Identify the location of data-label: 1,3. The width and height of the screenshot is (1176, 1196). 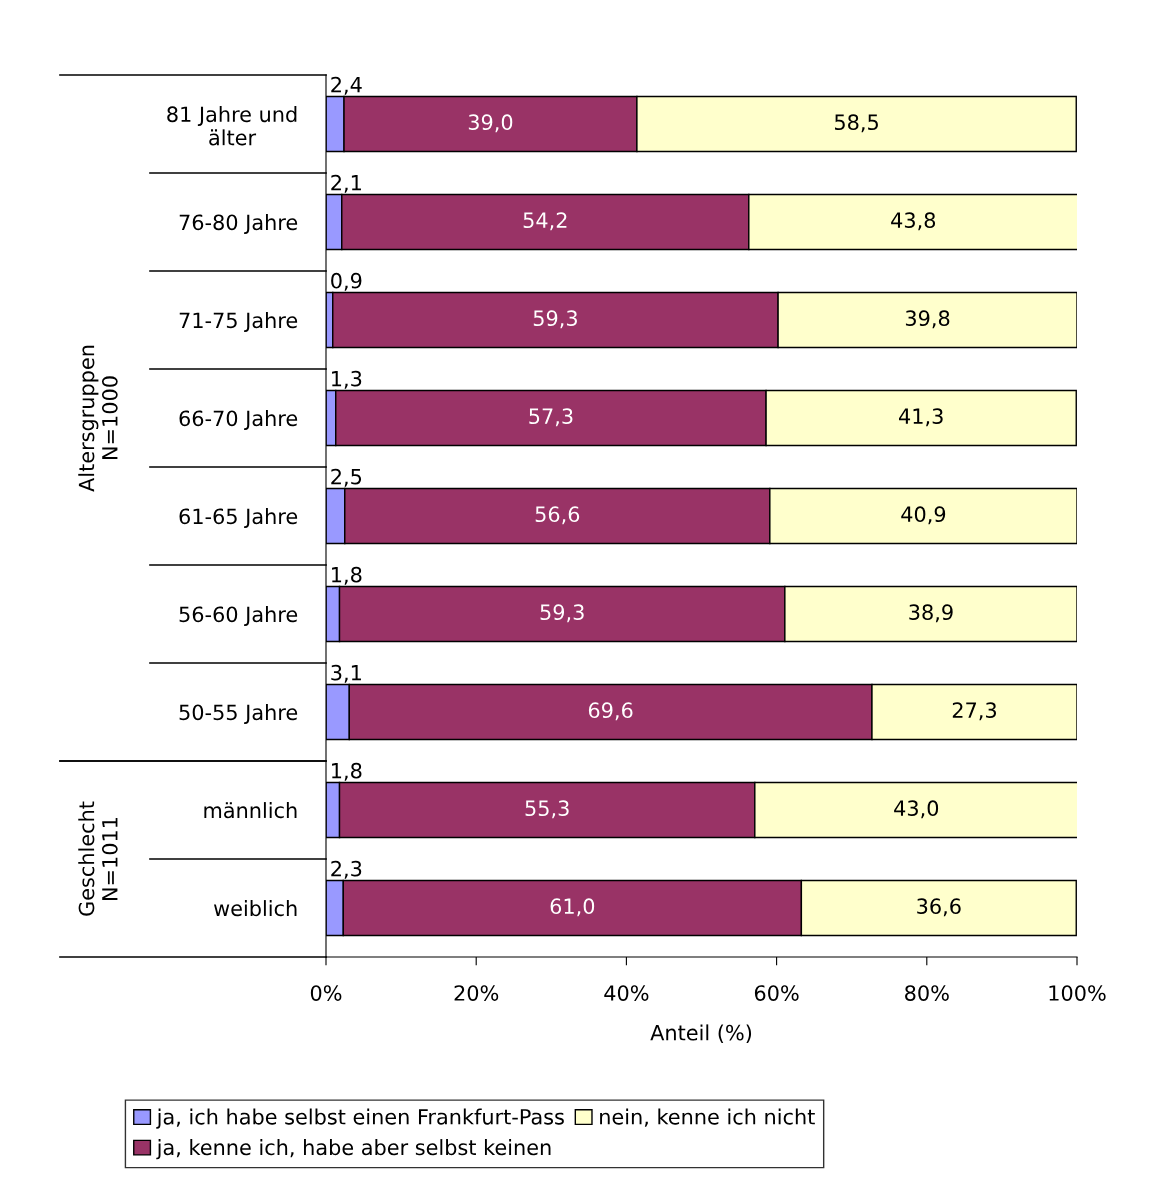
(347, 379).